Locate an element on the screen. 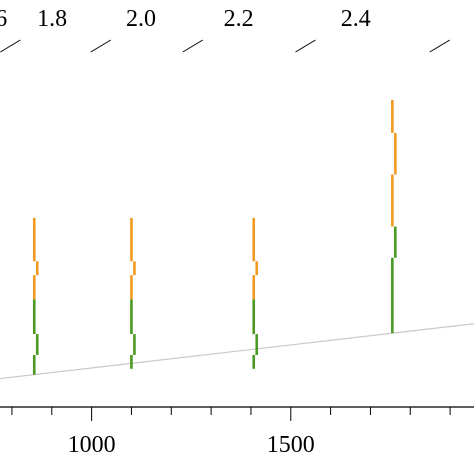 This screenshot has width=474, height=474. top-axis: 6 1.8 2.0 2.2 2.4 is located at coordinates (225, 29).